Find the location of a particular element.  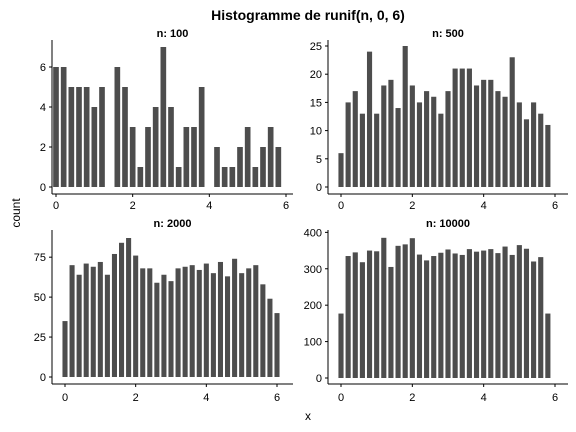

y-tick-label: 4 is located at coordinates (43, 108).